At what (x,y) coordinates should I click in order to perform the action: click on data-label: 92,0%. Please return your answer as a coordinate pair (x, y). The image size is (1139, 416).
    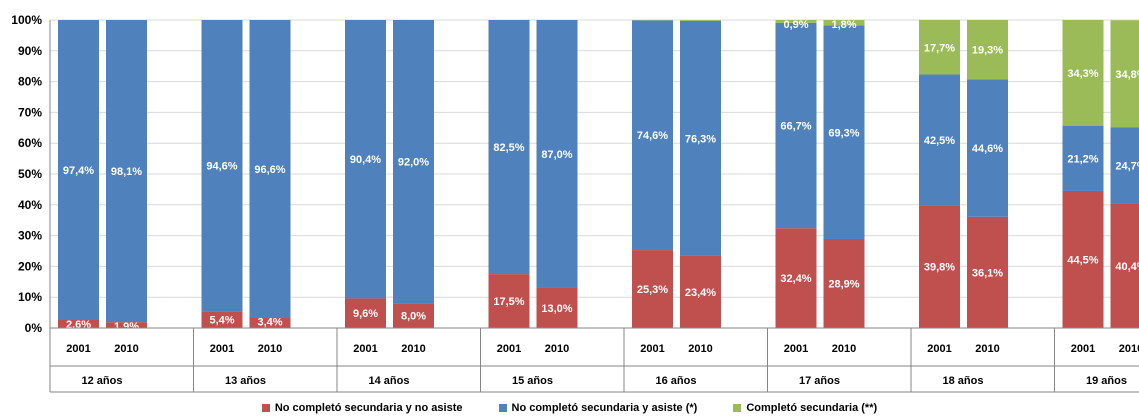
    Looking at the image, I should click on (413, 163).